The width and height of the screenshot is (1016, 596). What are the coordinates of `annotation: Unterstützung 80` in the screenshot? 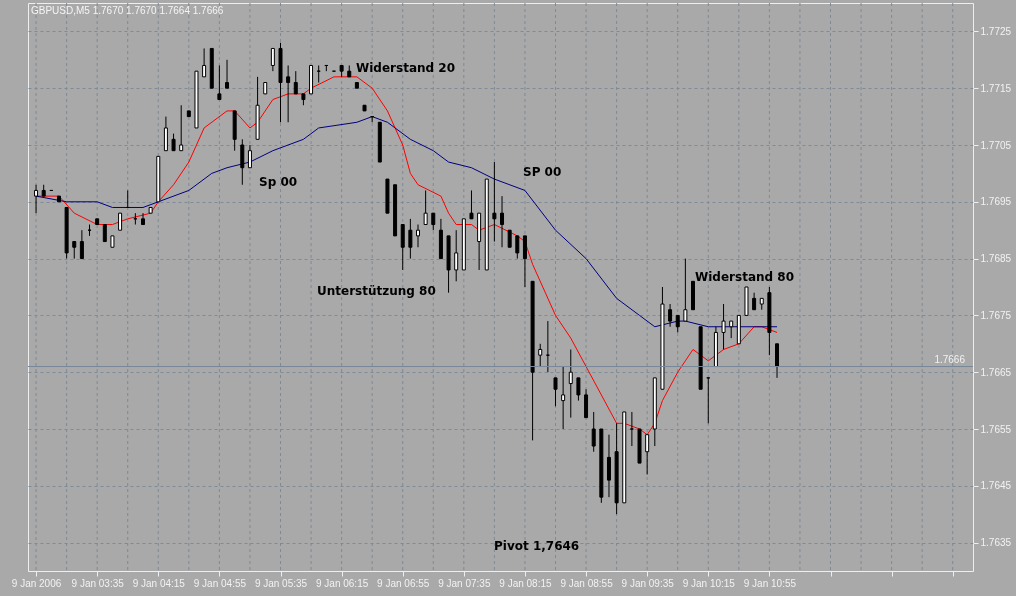 It's located at (376, 291).